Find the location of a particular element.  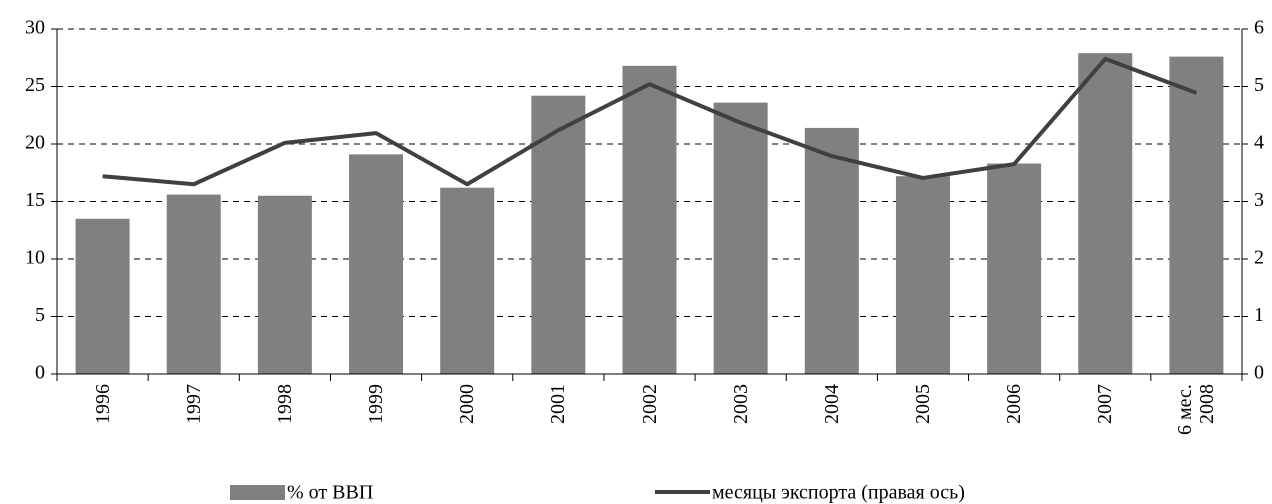

x-tick-label: 1997 is located at coordinates (193, 404).